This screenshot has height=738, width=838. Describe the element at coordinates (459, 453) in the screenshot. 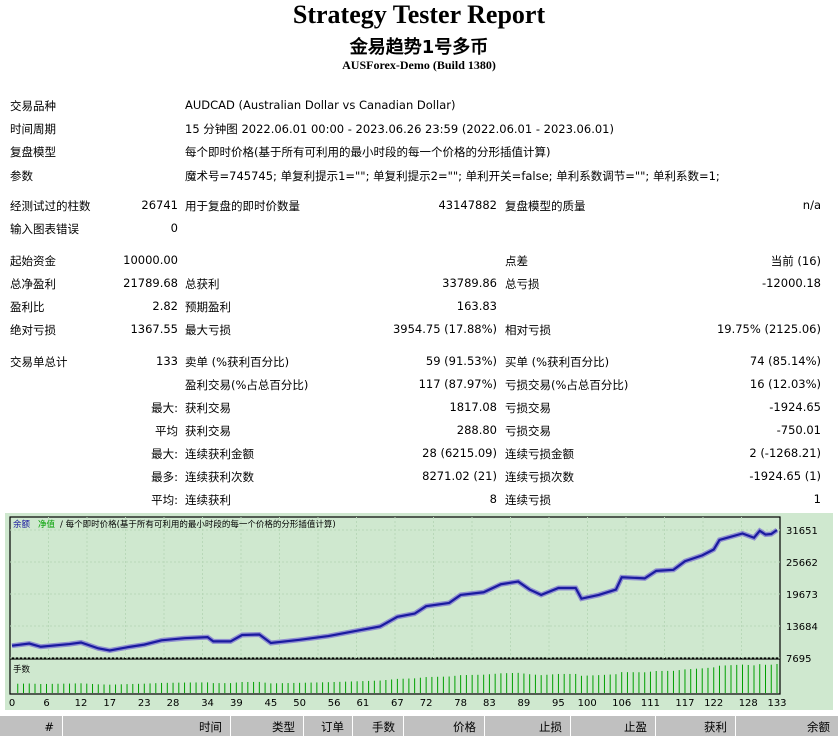

I see `stat-cell: 28 (6215.09)` at that location.